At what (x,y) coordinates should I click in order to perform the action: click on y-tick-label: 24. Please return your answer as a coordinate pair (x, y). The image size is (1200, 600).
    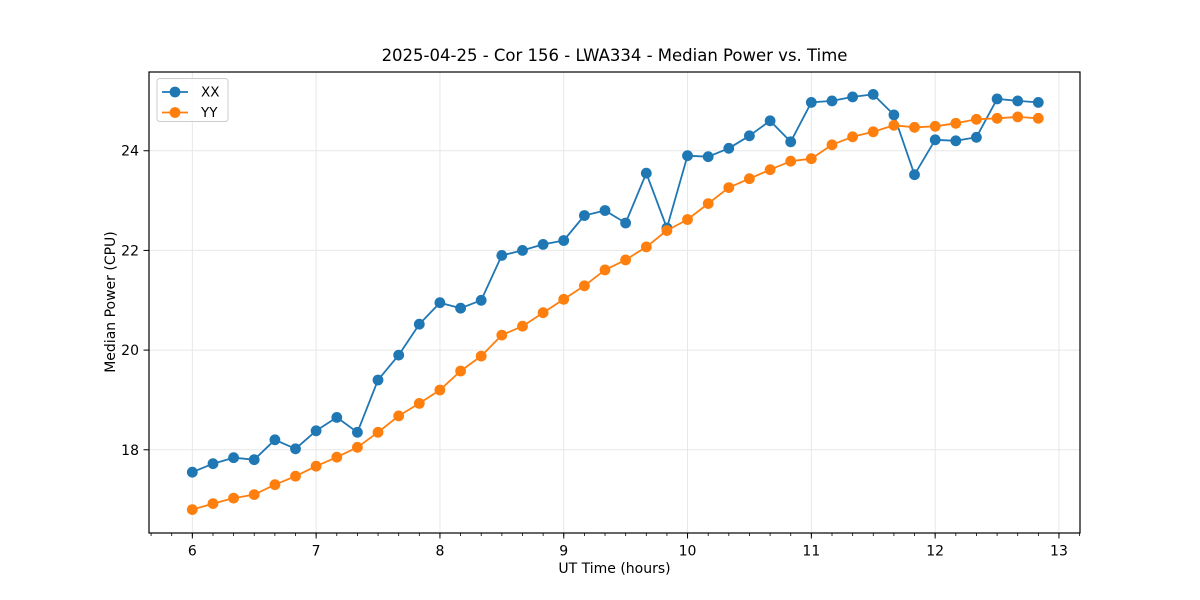
    Looking at the image, I should click on (130, 152).